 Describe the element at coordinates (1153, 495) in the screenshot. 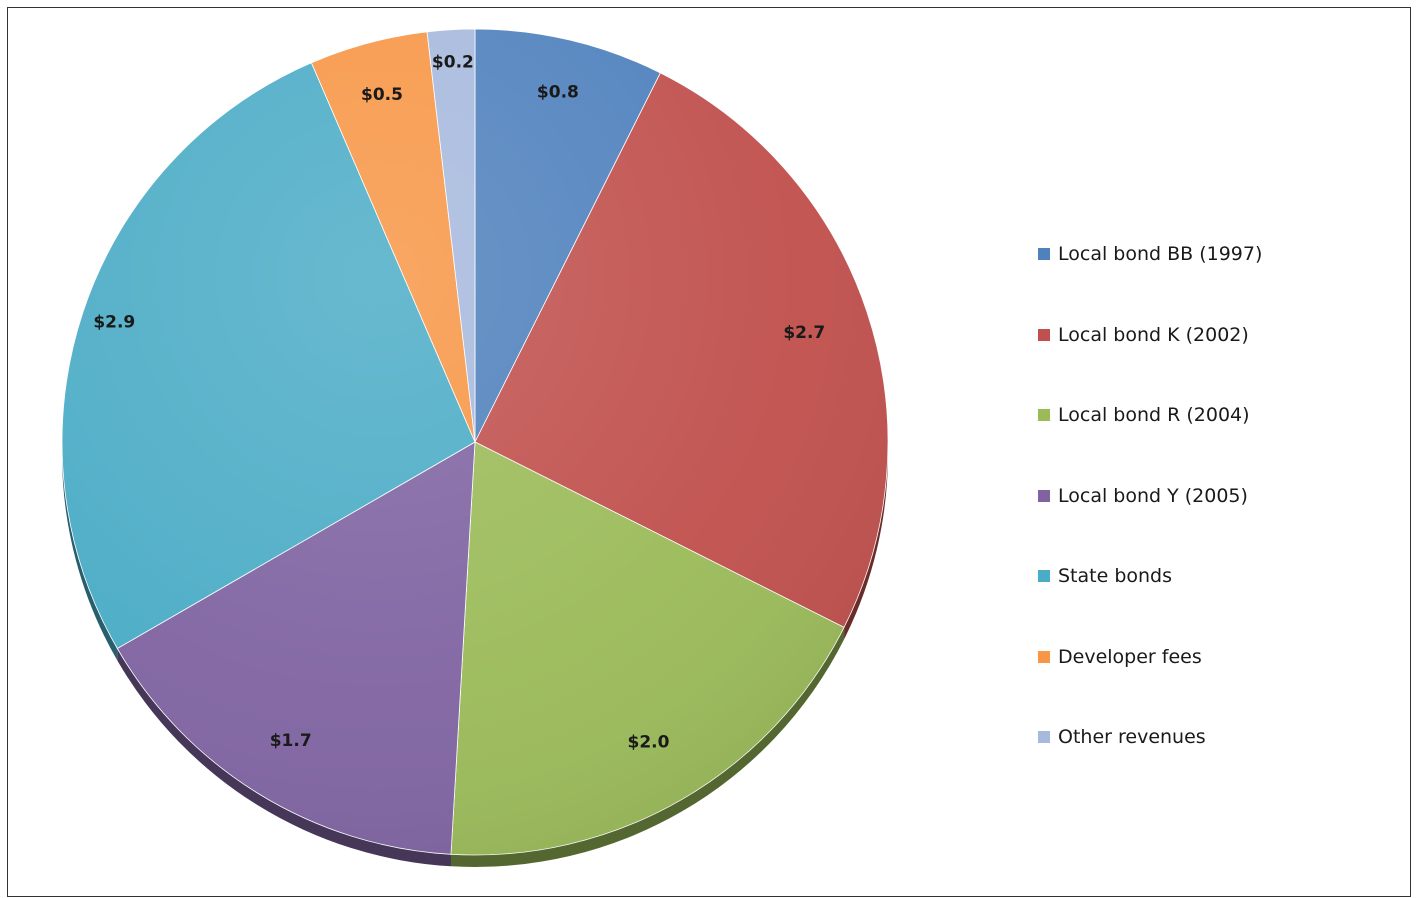

I see `legend-label: Local bond Y (2005)` at that location.